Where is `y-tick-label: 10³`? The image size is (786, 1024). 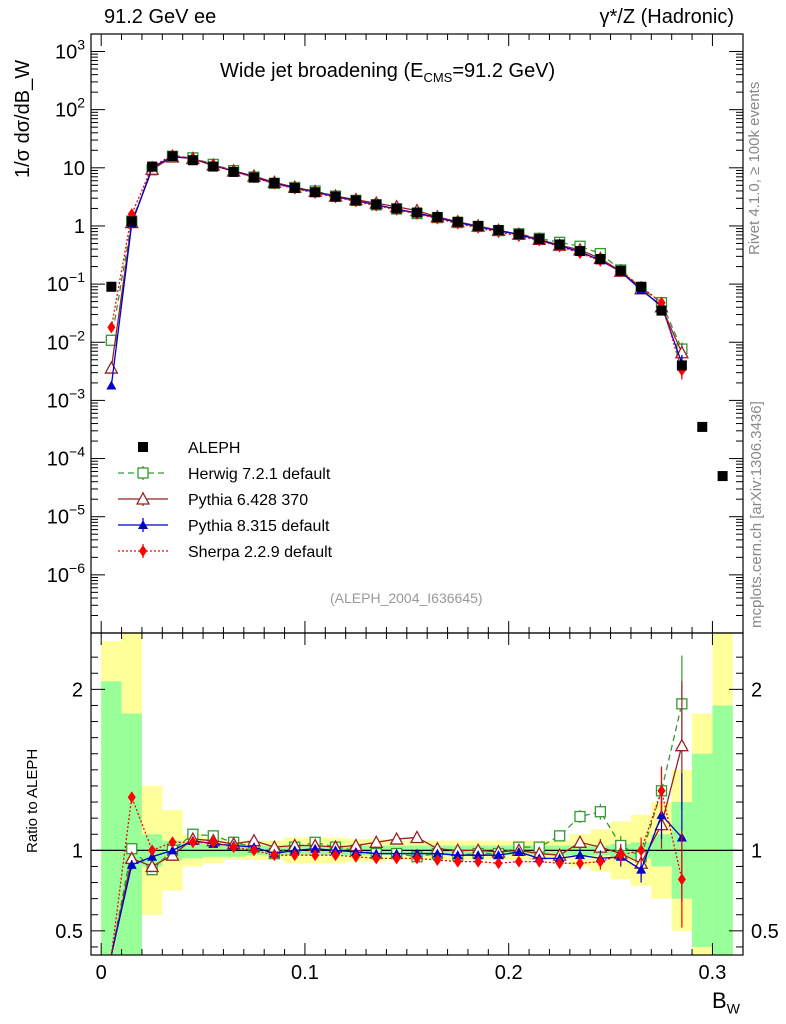 y-tick-label: 10³ is located at coordinates (70, 50).